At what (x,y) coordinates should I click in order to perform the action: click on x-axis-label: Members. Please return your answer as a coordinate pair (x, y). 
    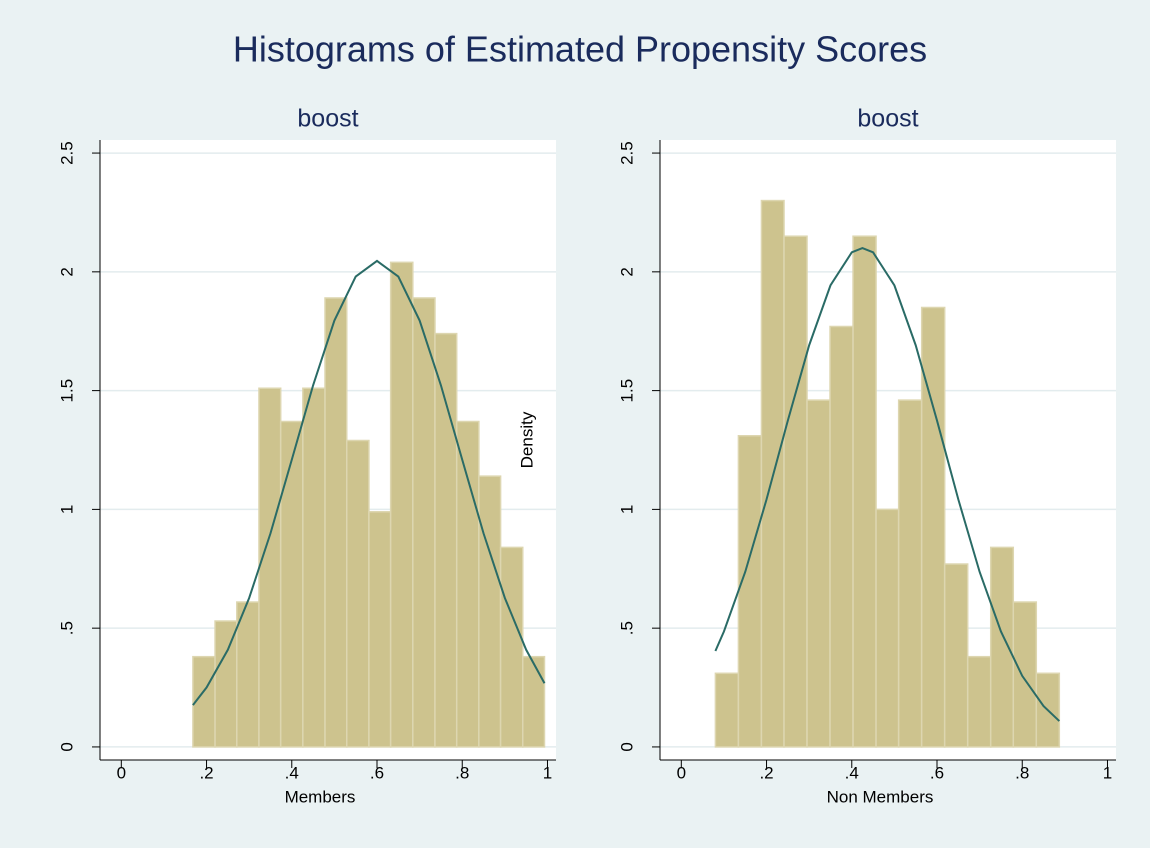
    Looking at the image, I should click on (320, 796).